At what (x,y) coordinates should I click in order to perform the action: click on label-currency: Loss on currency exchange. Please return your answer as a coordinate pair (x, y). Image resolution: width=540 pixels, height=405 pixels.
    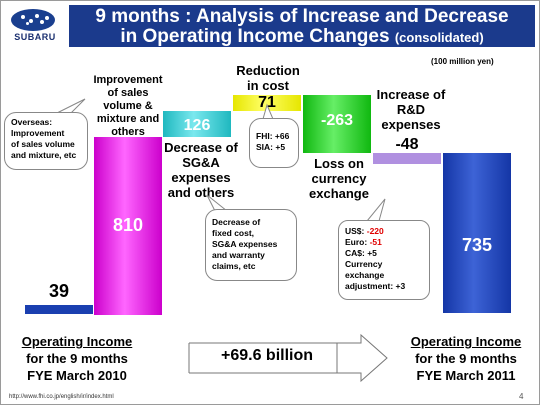
    Looking at the image, I should click on (339, 178).